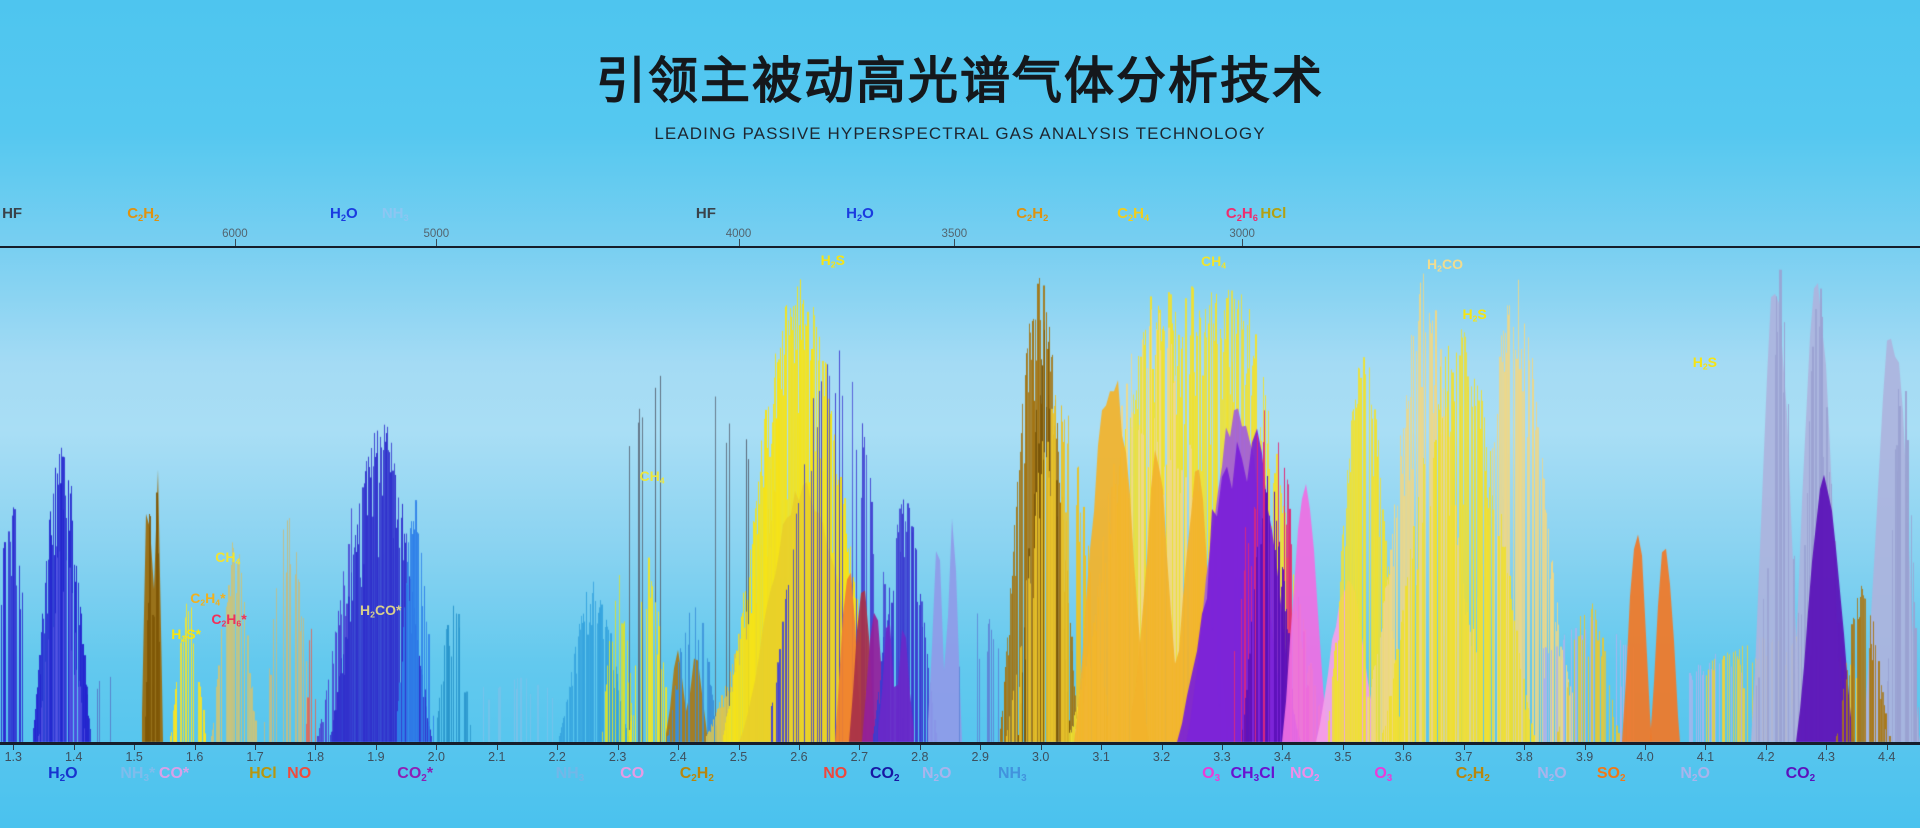  I want to click on bottom-axis-tick-label: 3.6, so click(1403, 757).